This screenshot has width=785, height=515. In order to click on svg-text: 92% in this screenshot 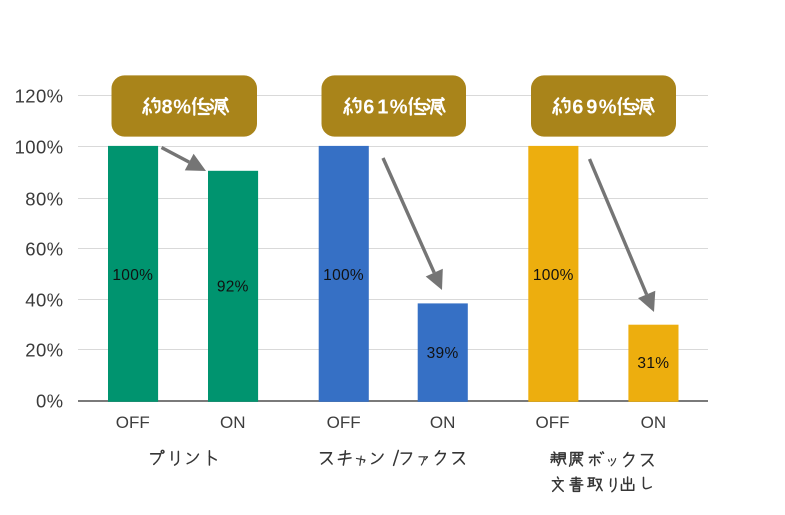, I will do `click(233, 287)`.